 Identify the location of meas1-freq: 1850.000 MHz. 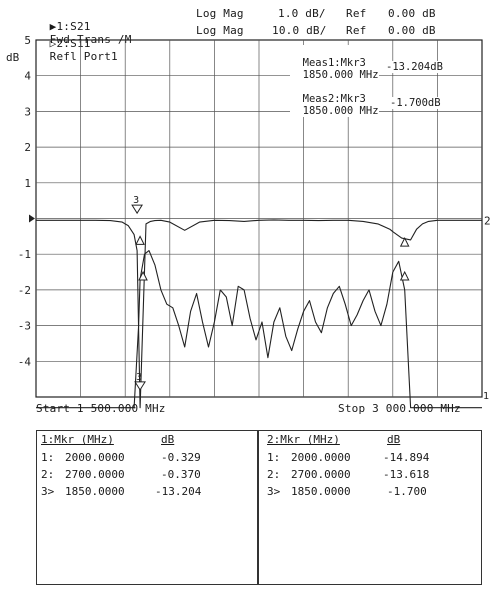
(340, 75).